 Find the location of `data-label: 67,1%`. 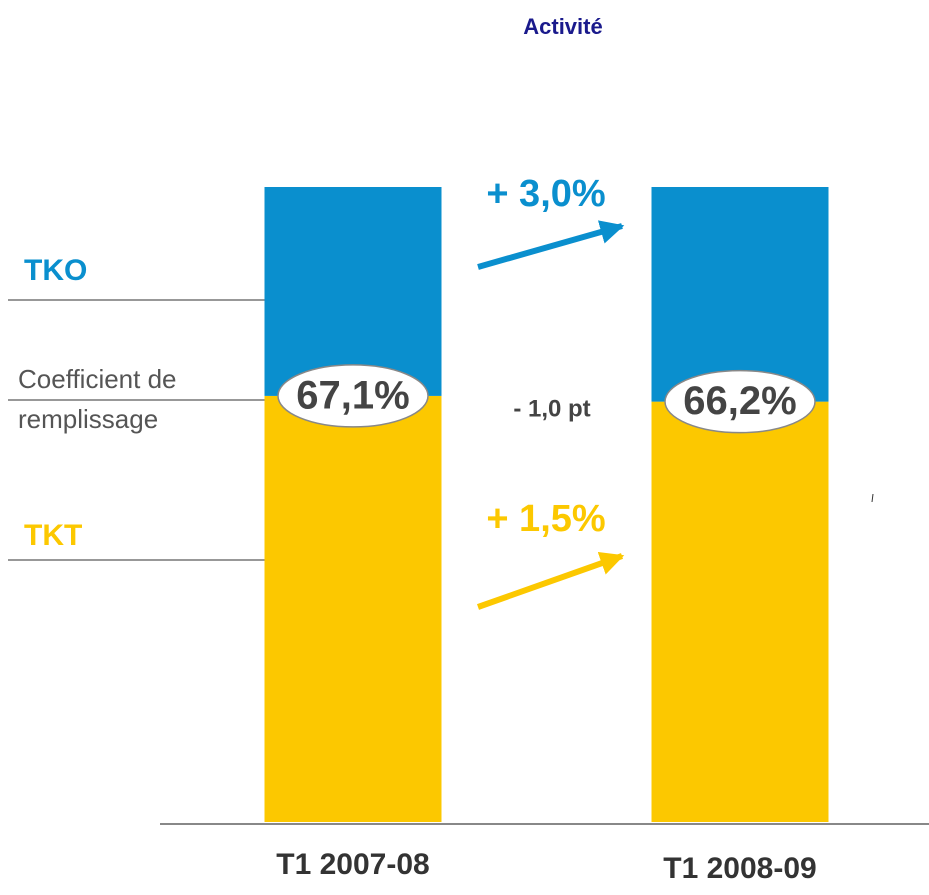

data-label: 67,1% is located at coordinates (352, 395).